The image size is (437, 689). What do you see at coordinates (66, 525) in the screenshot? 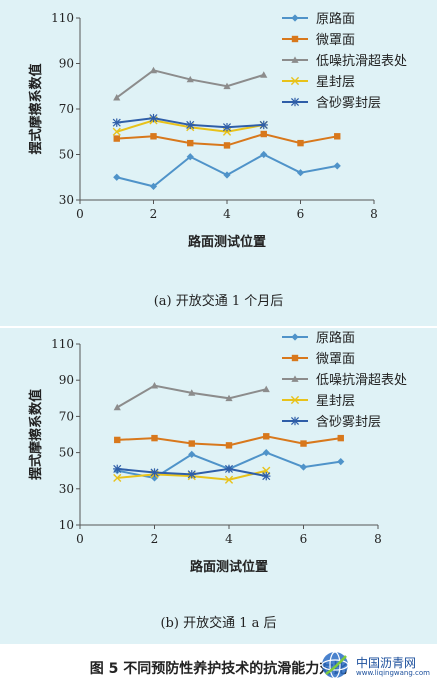
I see `y-tick-label: 10` at bounding box center [66, 525].